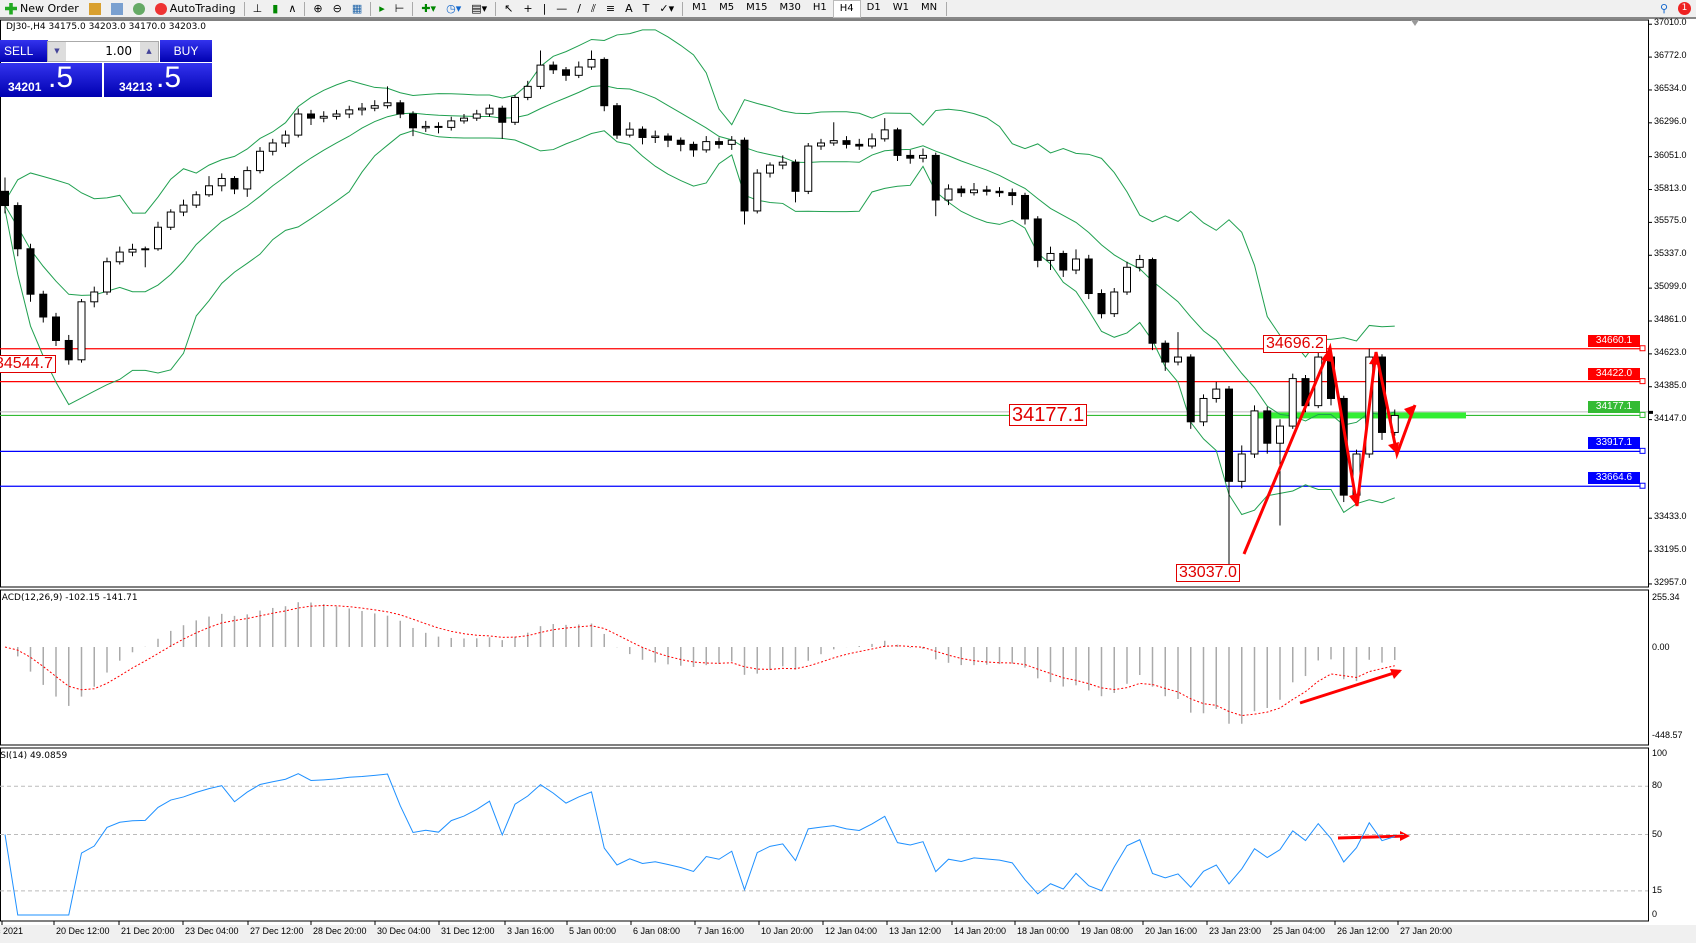  What do you see at coordinates (1295, 344) in the screenshot?
I see `price-annotation-high: 34696.2` at bounding box center [1295, 344].